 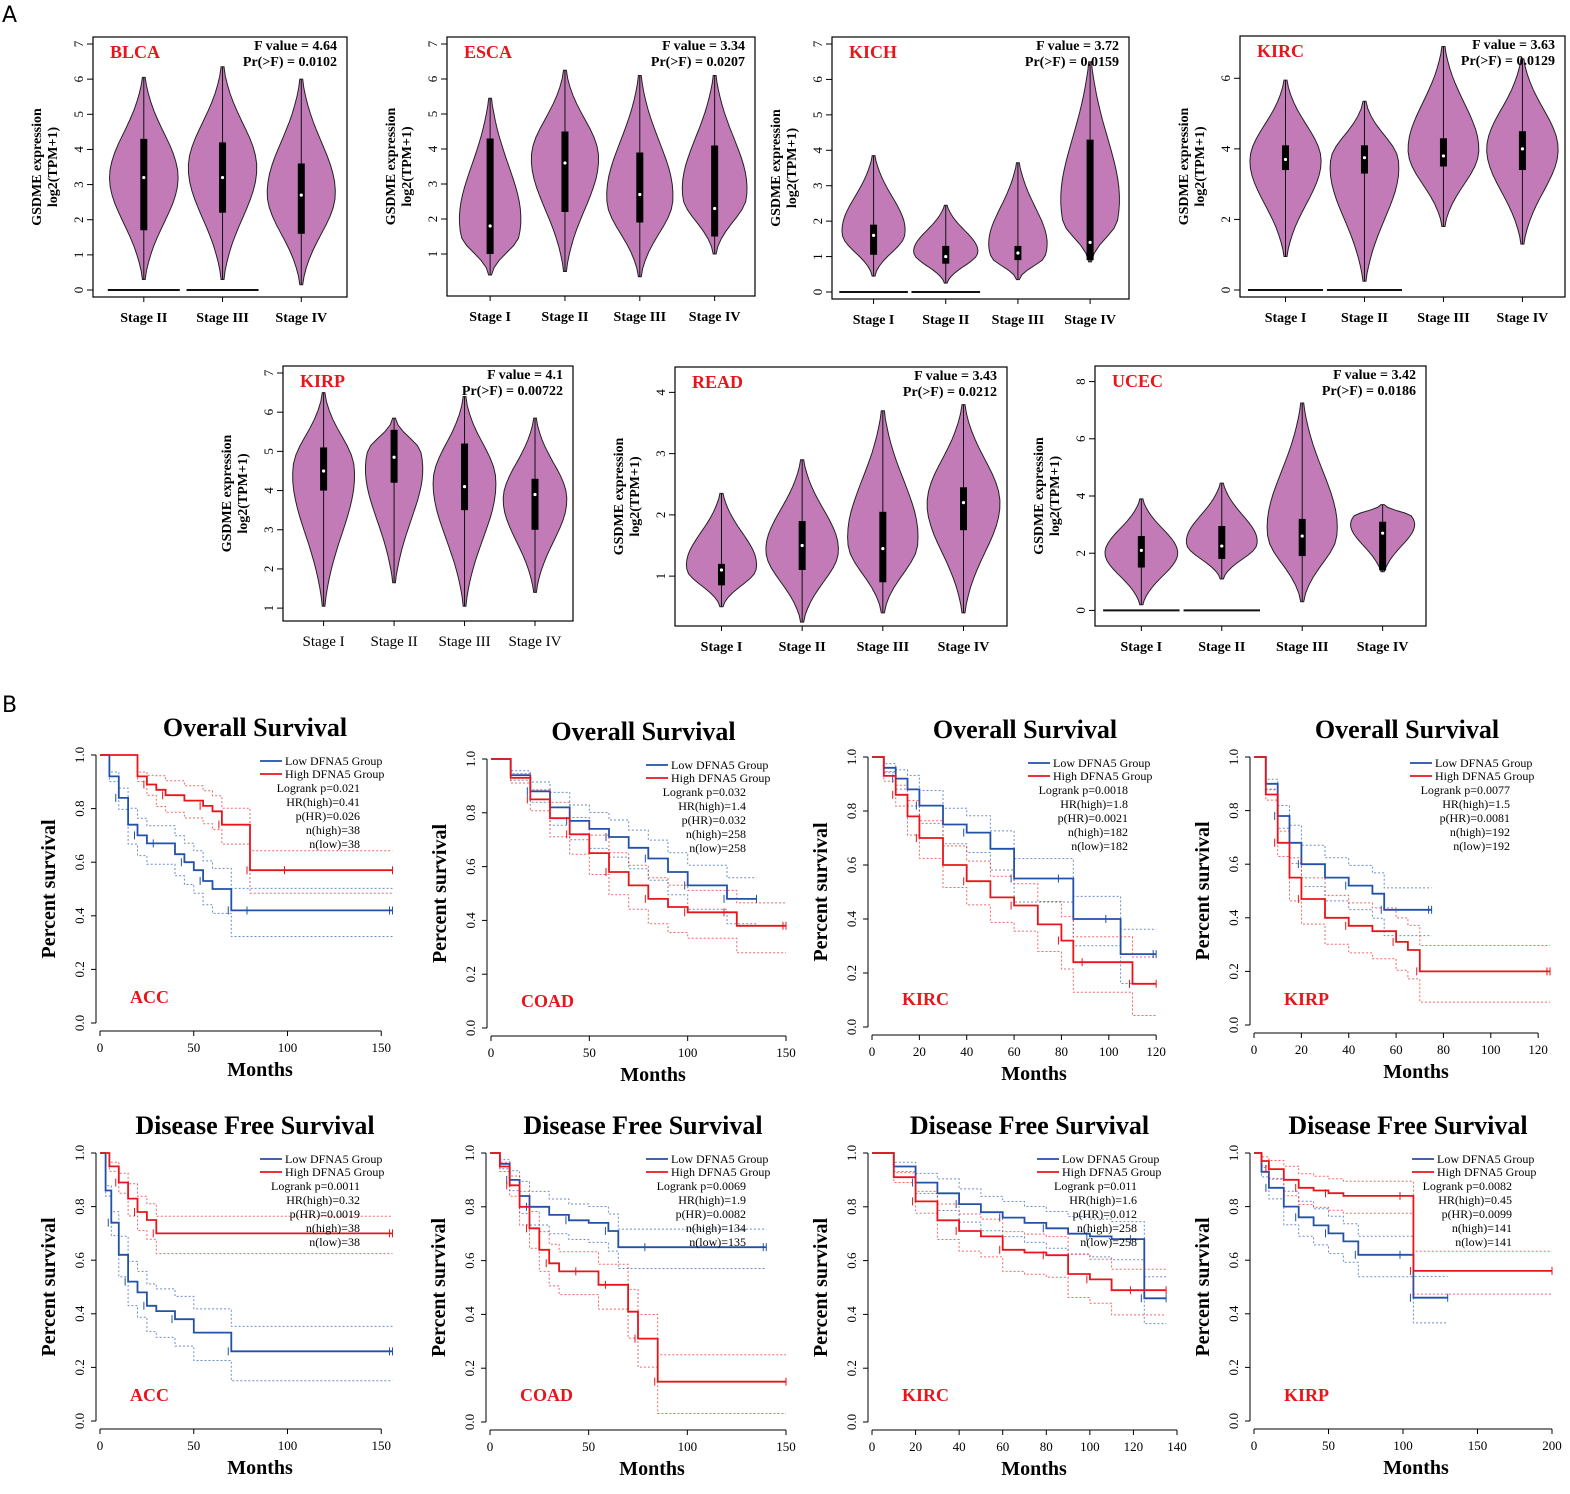 What do you see at coordinates (817, 115) in the screenshot?
I see `y-tick-label: 5` at bounding box center [817, 115].